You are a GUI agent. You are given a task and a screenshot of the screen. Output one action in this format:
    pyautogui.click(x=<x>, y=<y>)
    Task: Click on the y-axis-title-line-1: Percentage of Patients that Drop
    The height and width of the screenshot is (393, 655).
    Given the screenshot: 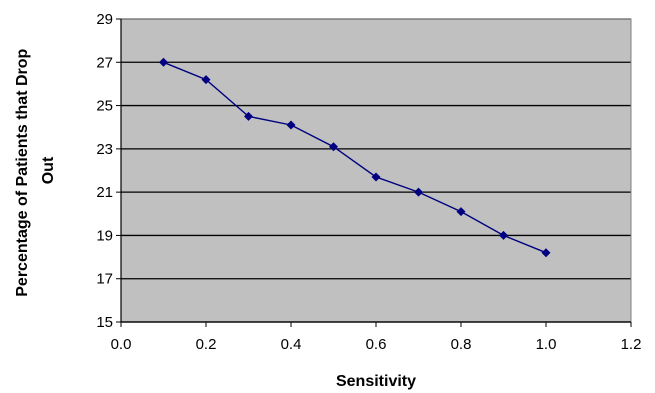 What is the action you would take?
    pyautogui.click(x=22, y=172)
    